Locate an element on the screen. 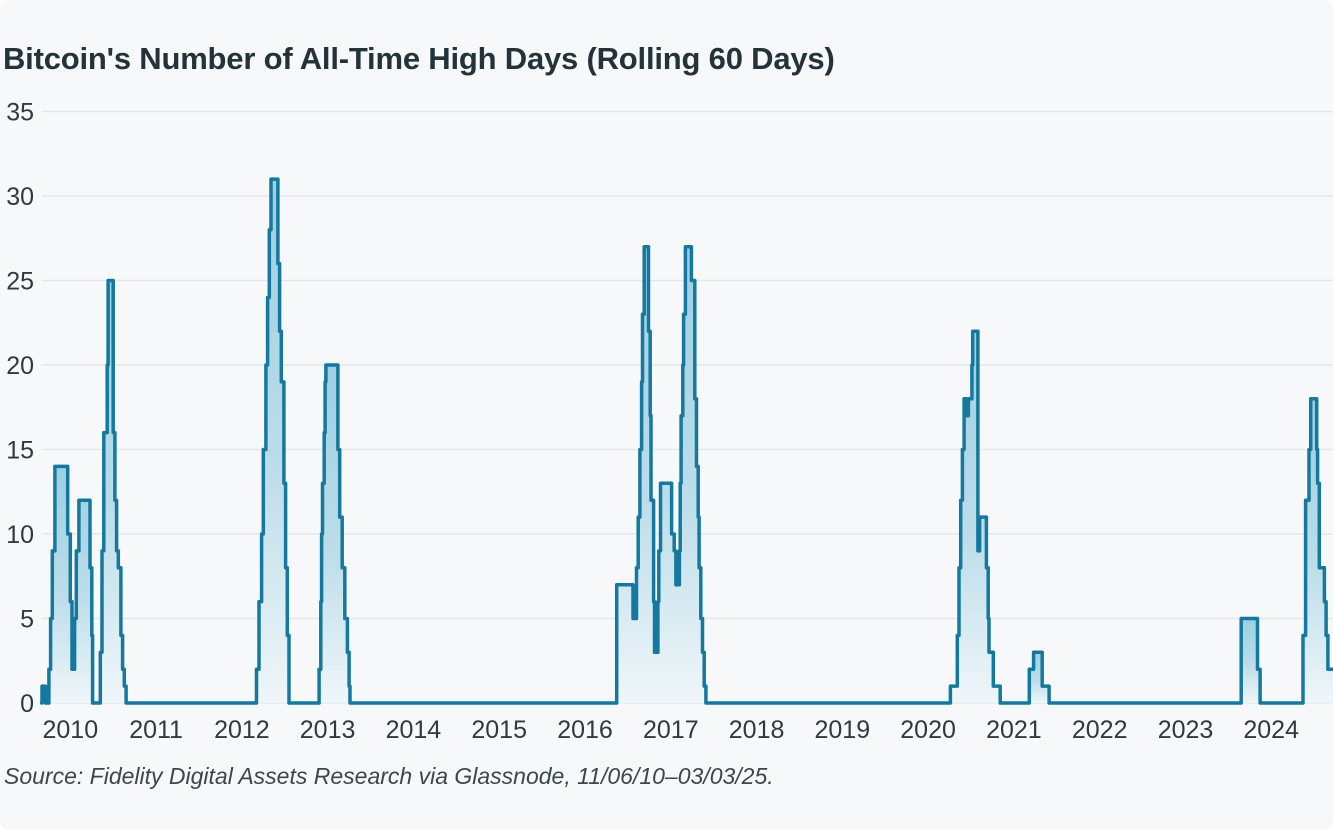 The width and height of the screenshot is (1333, 830). y-axis-tick-label: 30 is located at coordinates (20, 197).